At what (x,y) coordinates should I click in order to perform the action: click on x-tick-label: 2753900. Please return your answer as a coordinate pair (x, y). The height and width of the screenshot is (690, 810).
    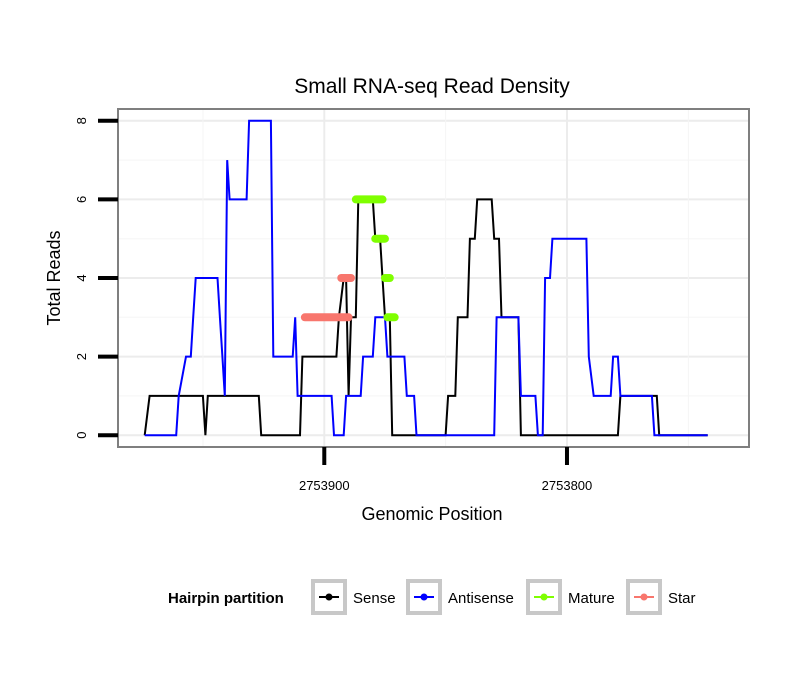
    Looking at the image, I should click on (324, 485).